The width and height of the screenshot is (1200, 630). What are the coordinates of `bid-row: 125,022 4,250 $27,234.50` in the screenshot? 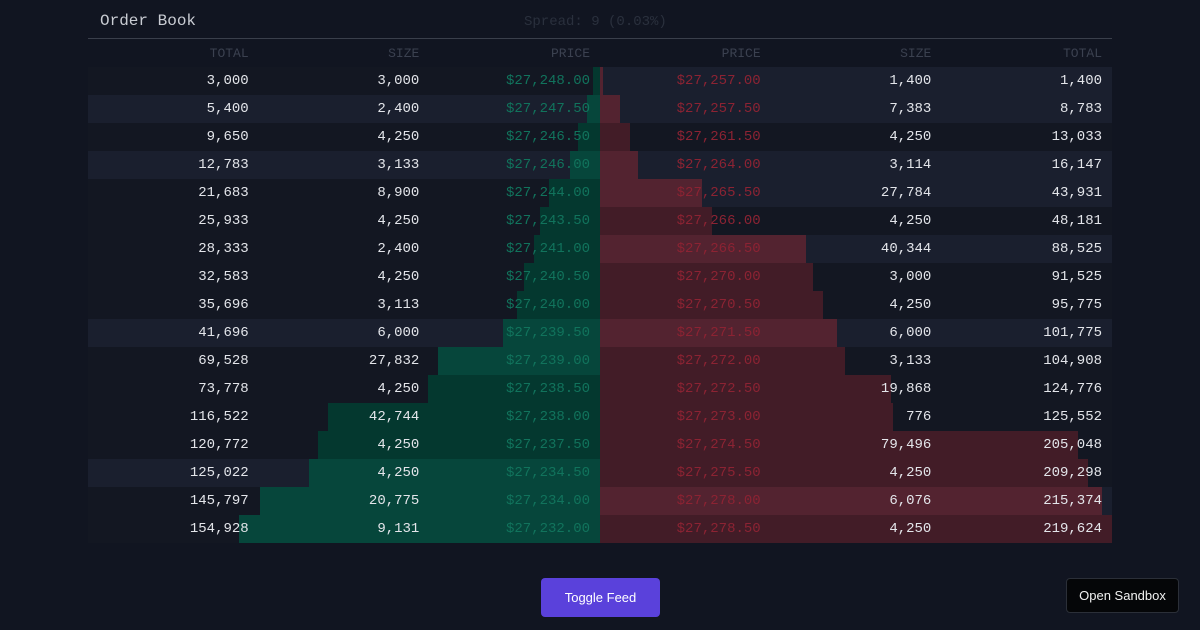 It's located at (344, 473).